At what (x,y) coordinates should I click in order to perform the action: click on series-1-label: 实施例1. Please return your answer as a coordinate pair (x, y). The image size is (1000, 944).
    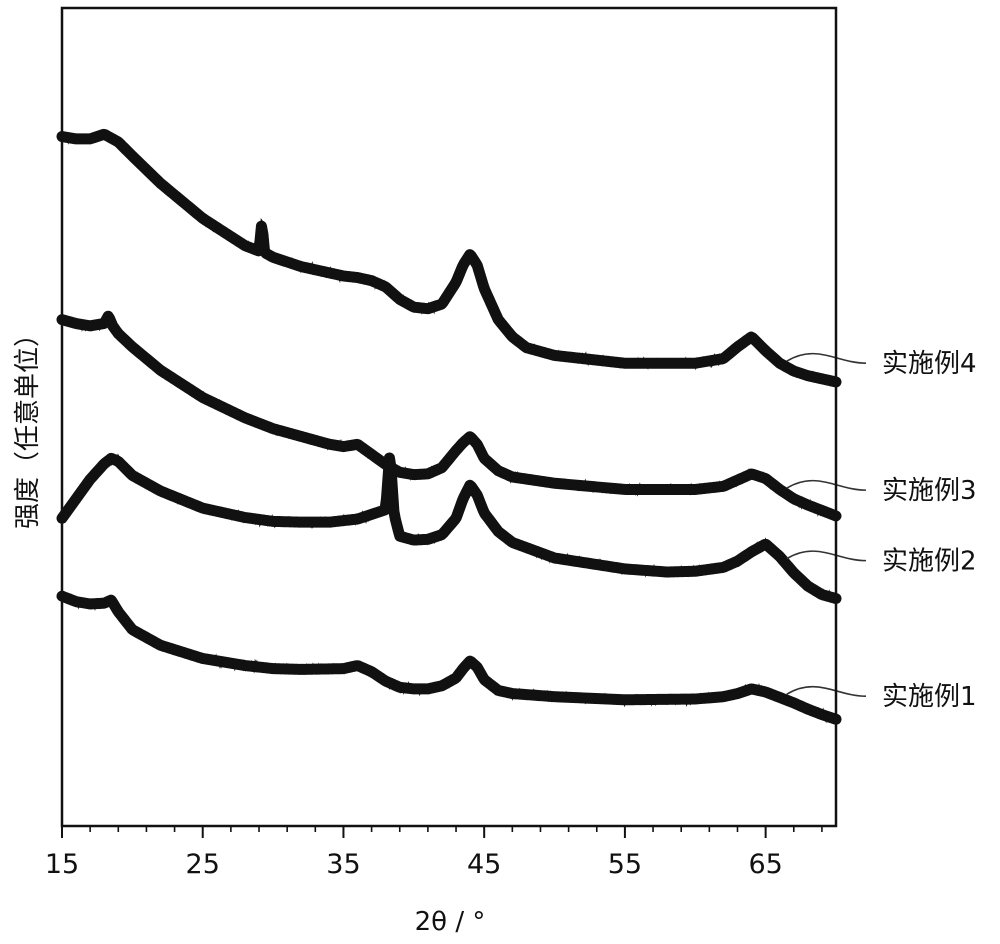
    Looking at the image, I should click on (929, 697).